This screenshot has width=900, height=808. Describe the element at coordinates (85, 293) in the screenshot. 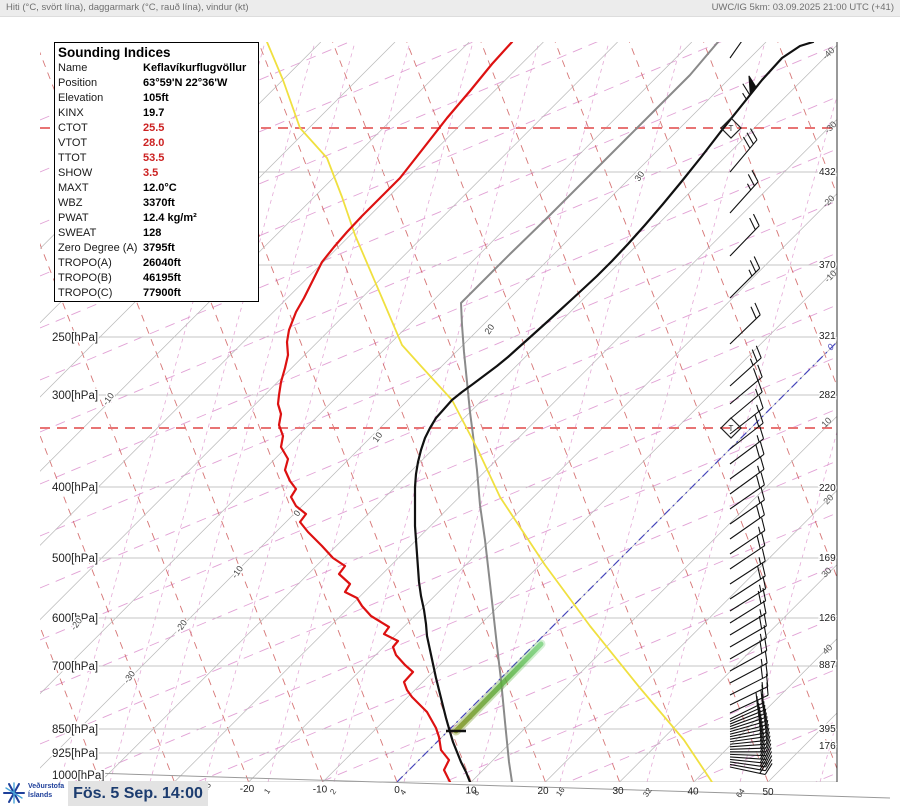

I see `index-label: TROPO(C)` at that location.